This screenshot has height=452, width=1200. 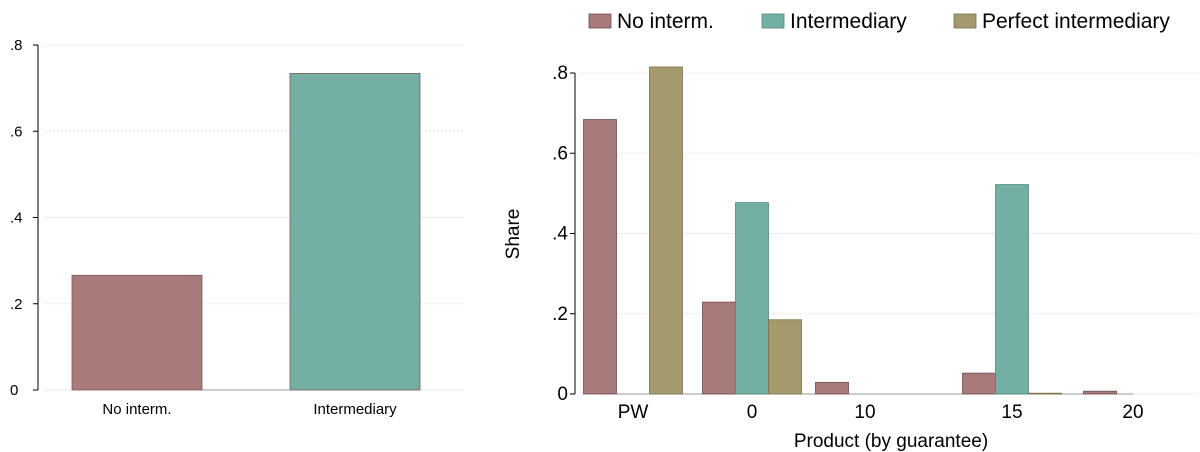 What do you see at coordinates (1132, 412) in the screenshot?
I see `right-xtick-label: 20` at bounding box center [1132, 412].